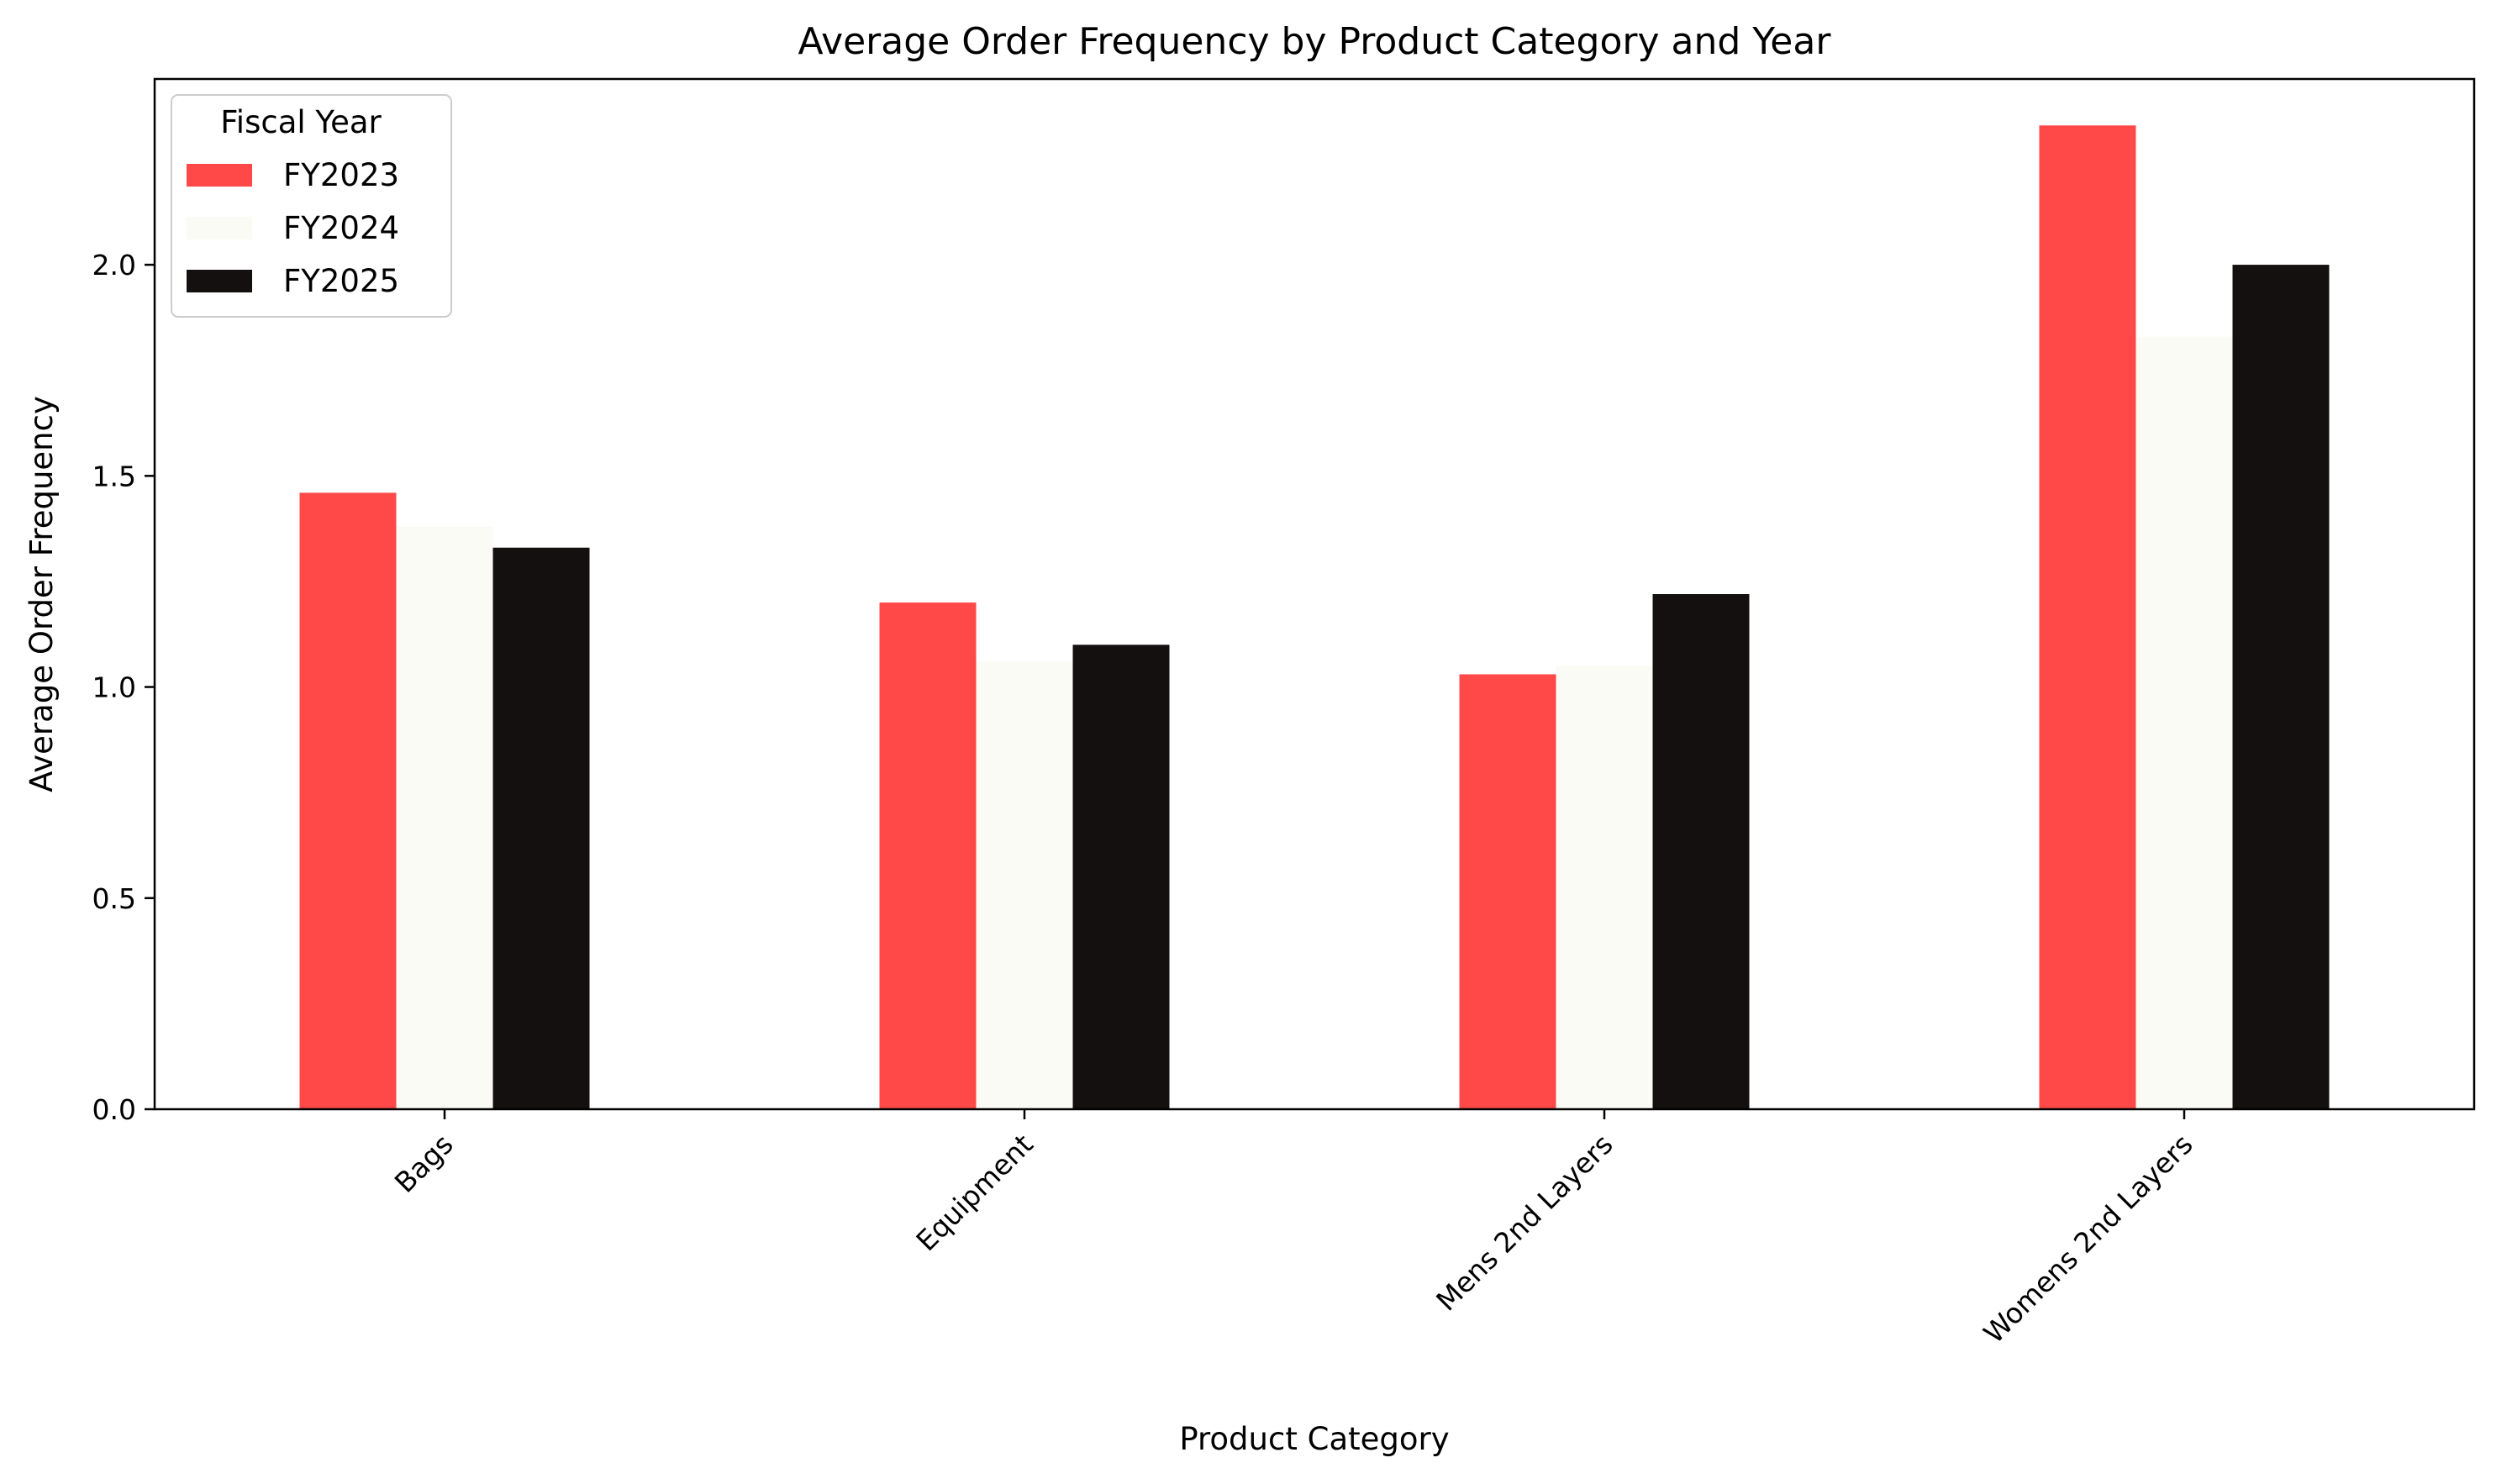 Image resolution: width=2496 pixels, height=1484 pixels. I want to click on legend-title: Fiscal Year, so click(301, 122).